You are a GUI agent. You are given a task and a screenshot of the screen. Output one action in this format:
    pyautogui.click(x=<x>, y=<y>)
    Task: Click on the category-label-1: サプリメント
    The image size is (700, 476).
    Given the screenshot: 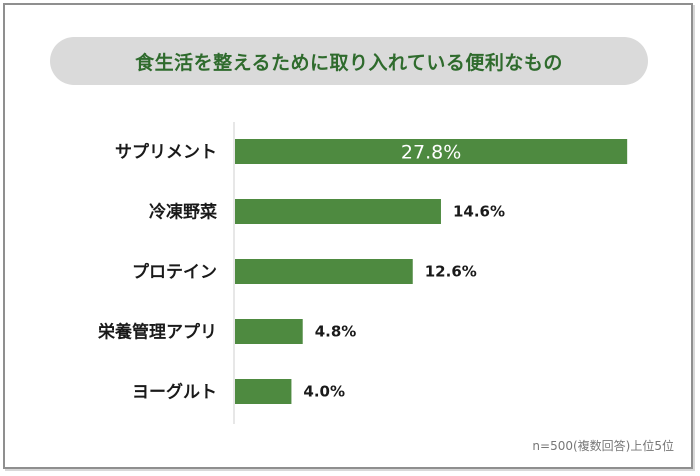 What is the action you would take?
    pyautogui.click(x=166, y=152)
    